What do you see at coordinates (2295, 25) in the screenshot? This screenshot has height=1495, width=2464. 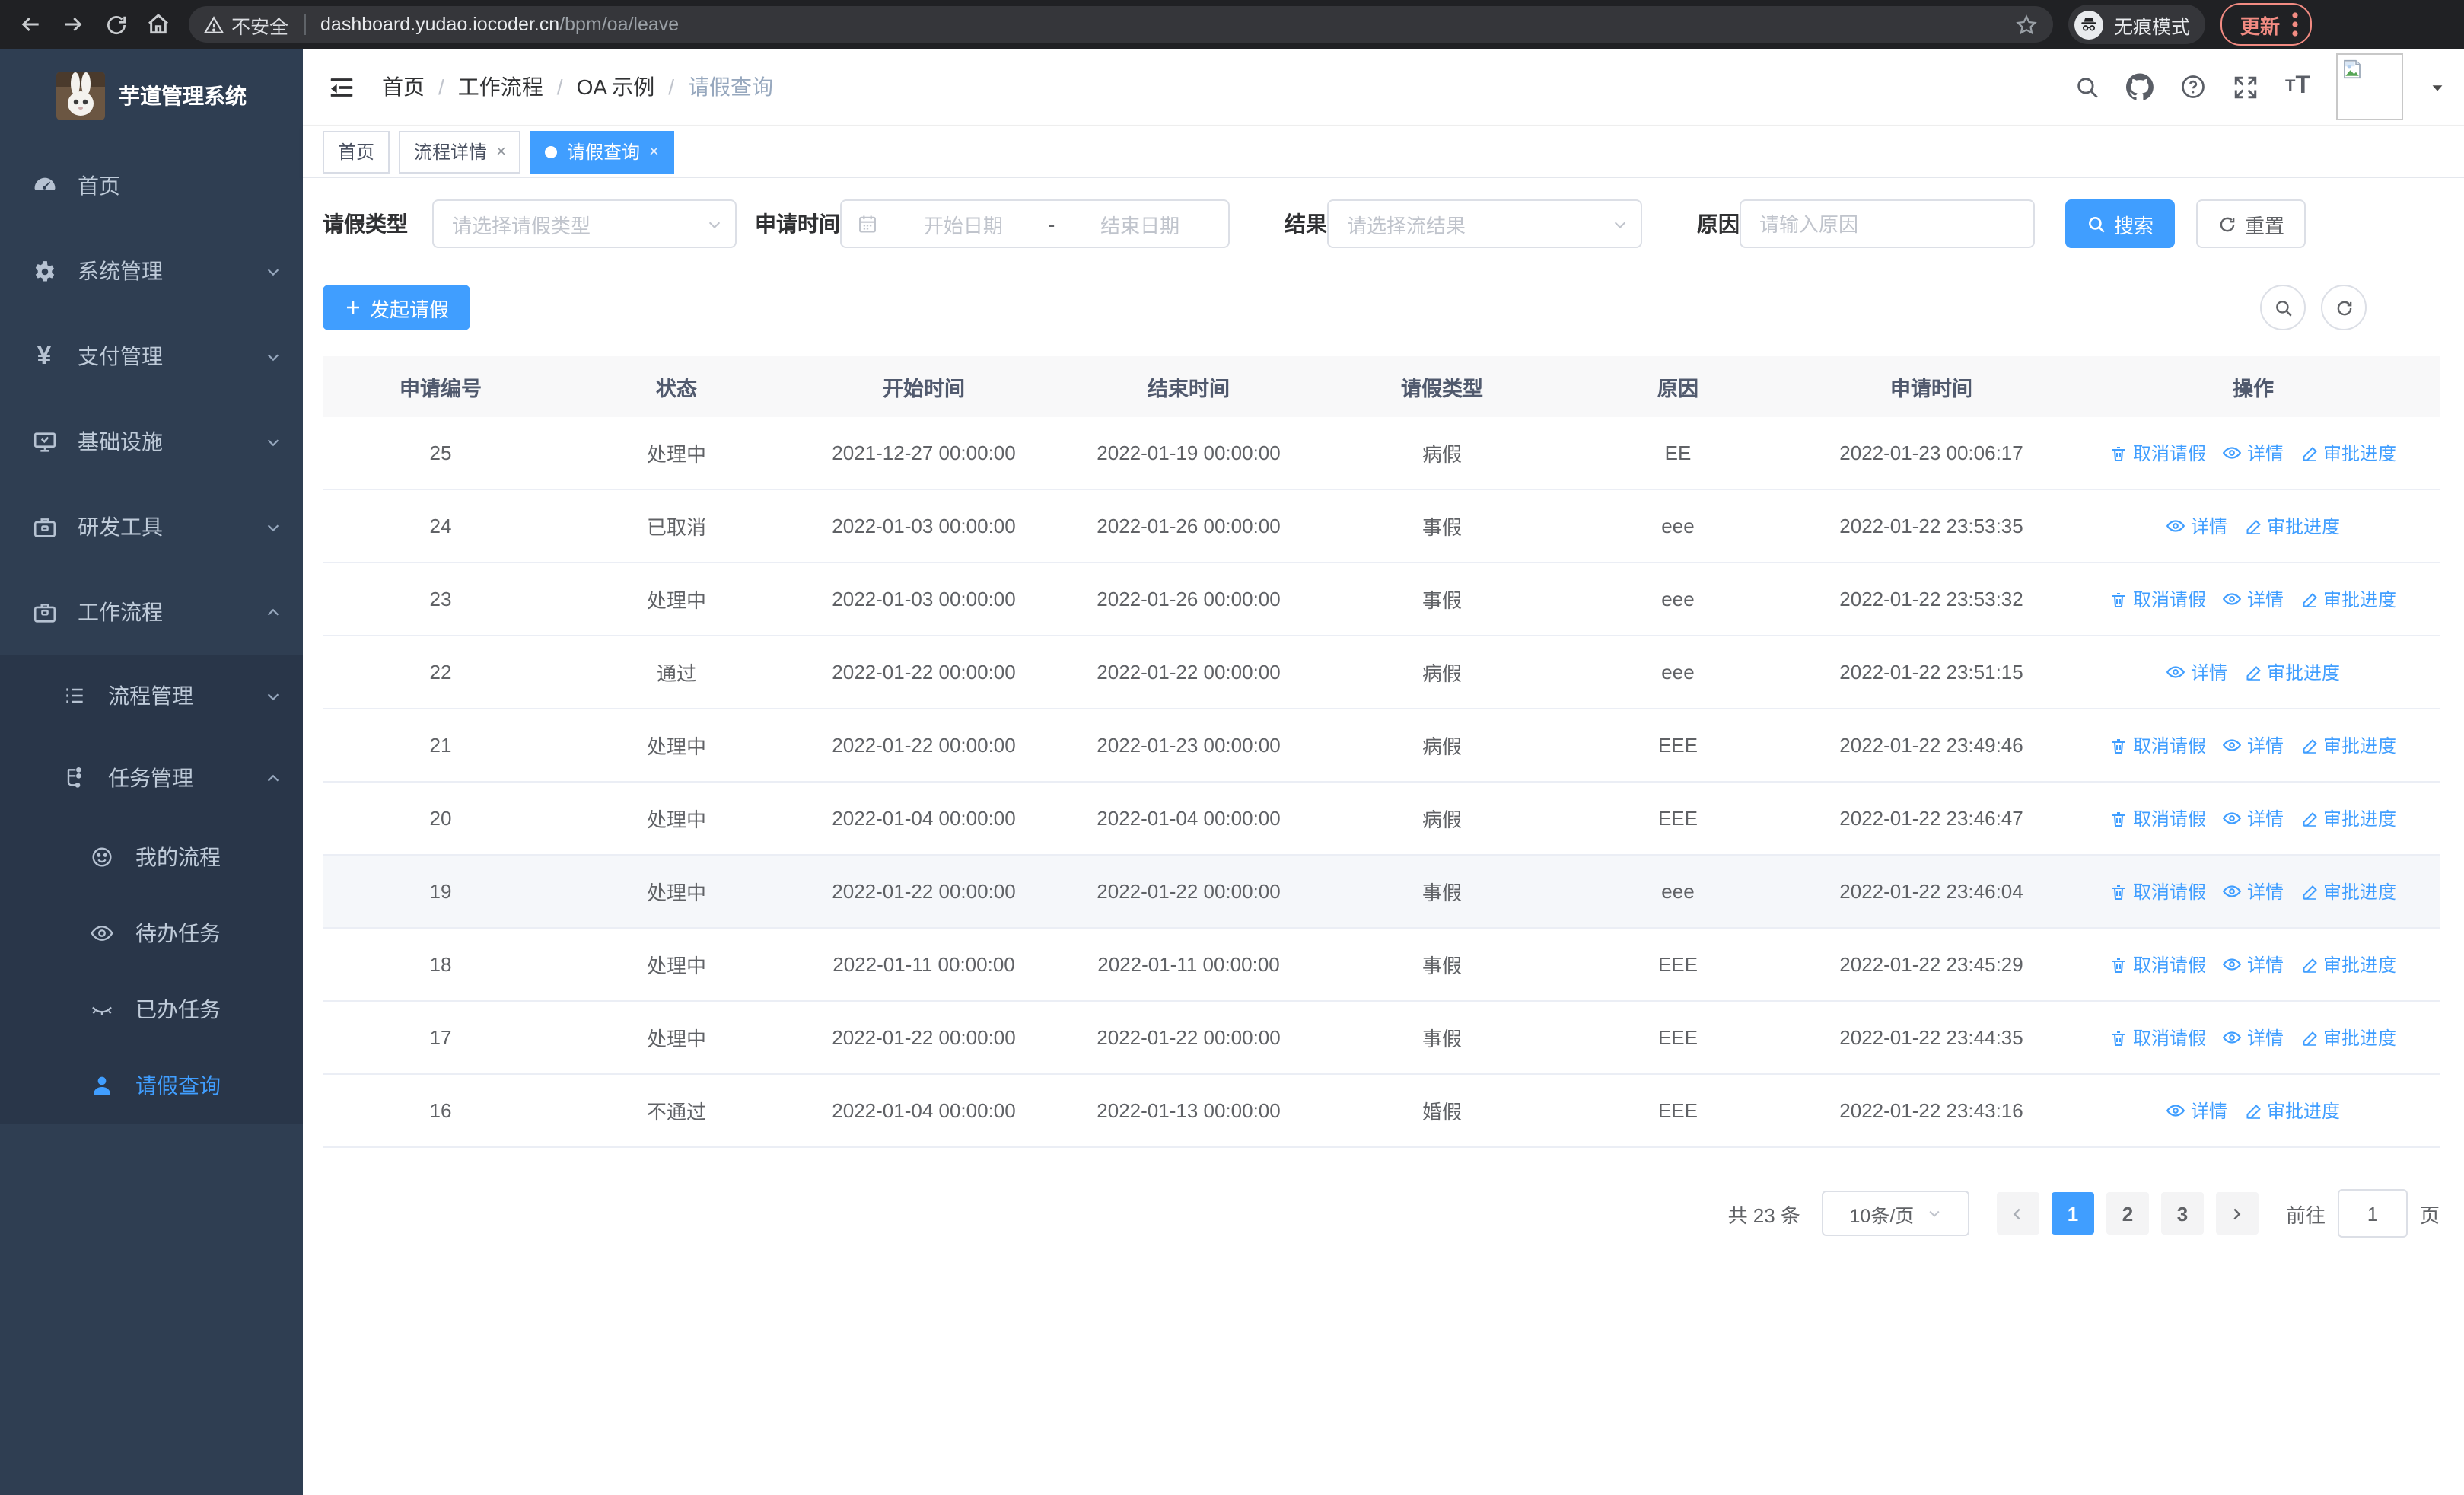 I see `browser-menu-icon` at bounding box center [2295, 25].